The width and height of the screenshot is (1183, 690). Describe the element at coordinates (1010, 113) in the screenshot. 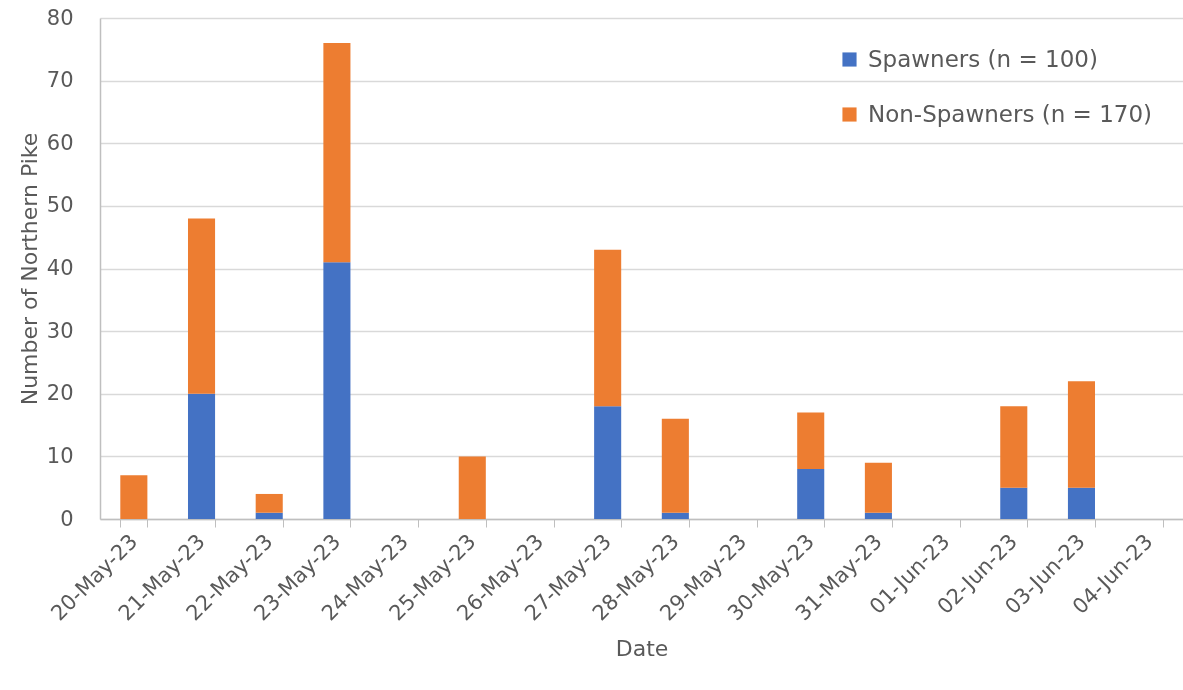

I see `legend-label: Non-Spawners (n = 170)` at that location.